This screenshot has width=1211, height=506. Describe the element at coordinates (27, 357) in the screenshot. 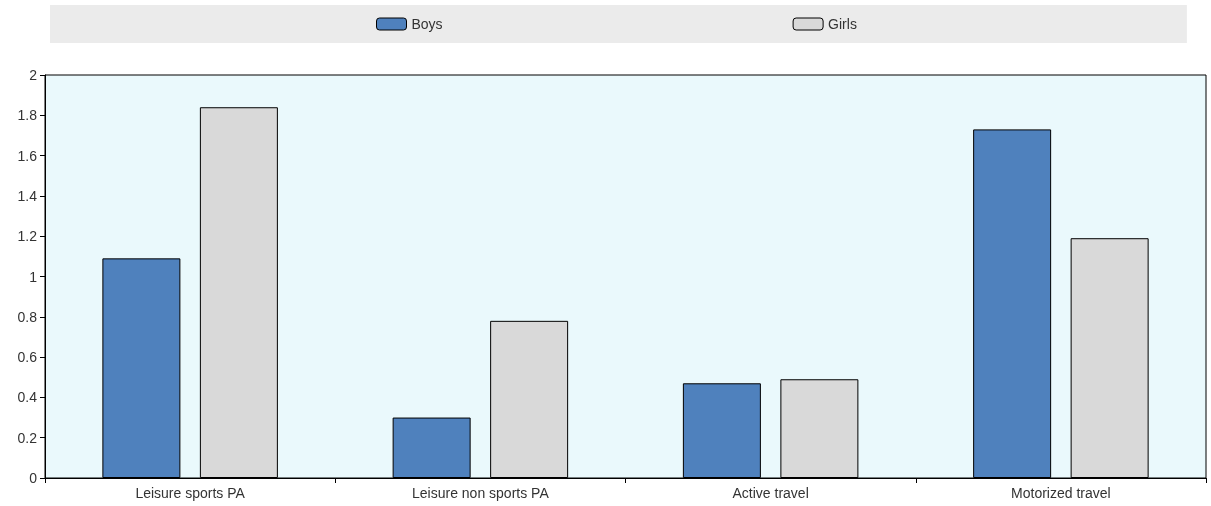

I see `y-tick-label: 0.6` at that location.